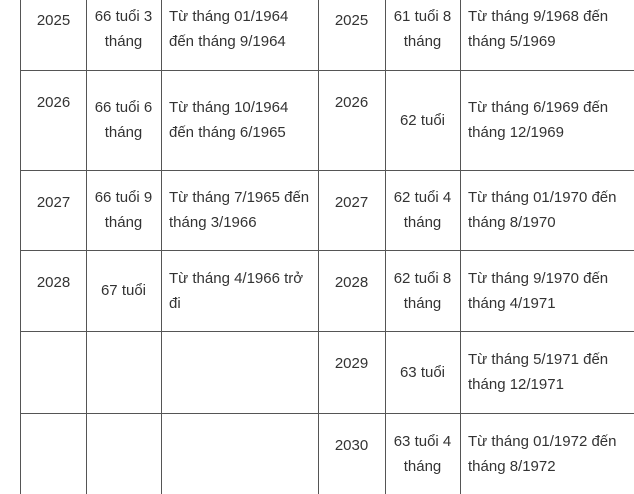 Image resolution: width=634 pixels, height=494 pixels. Describe the element at coordinates (542, 454) in the screenshot. I see `period-text: Từ tháng 01/1972 đến tháng 8/1972` at that location.